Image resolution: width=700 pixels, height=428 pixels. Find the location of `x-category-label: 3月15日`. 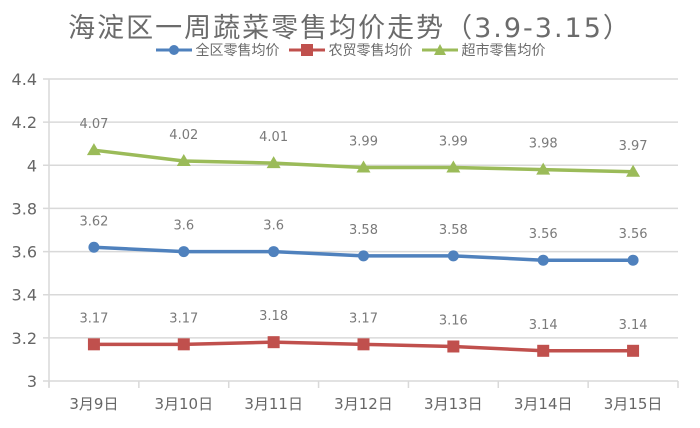

x-category-label: 3月15日 is located at coordinates (633, 404).